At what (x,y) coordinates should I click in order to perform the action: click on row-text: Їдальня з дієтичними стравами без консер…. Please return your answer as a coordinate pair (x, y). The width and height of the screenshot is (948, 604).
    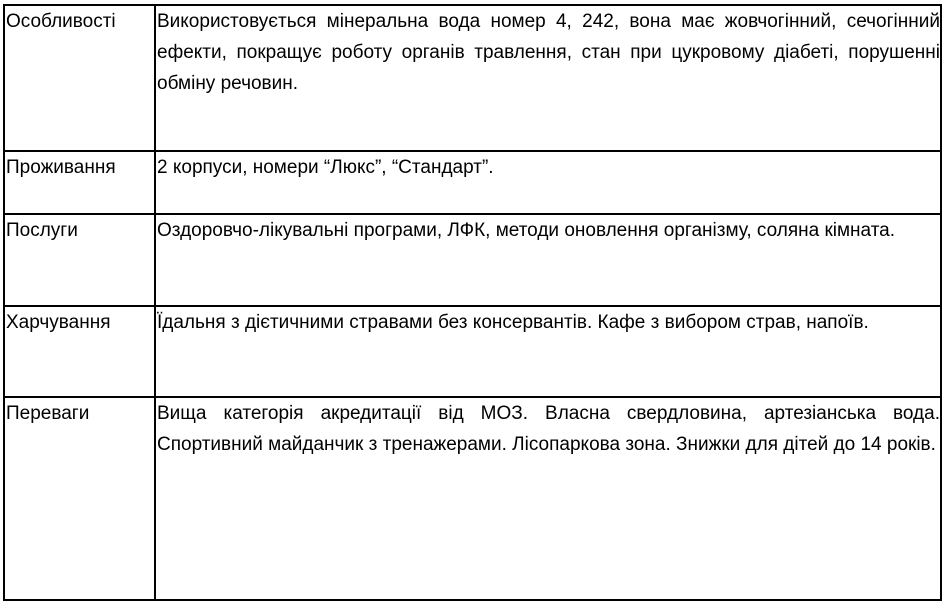
    Looking at the image, I should click on (548, 351).